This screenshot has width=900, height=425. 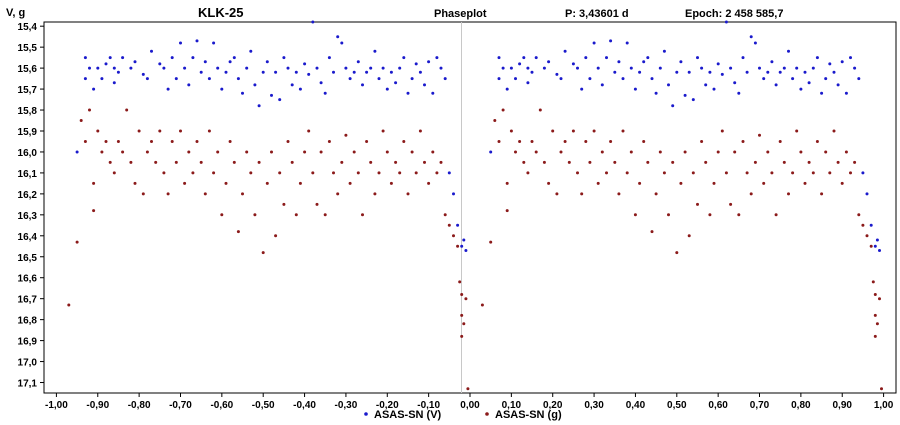 What do you see at coordinates (512, 405) in the screenshot?
I see `x-tick-label: 0,10` at bounding box center [512, 405].